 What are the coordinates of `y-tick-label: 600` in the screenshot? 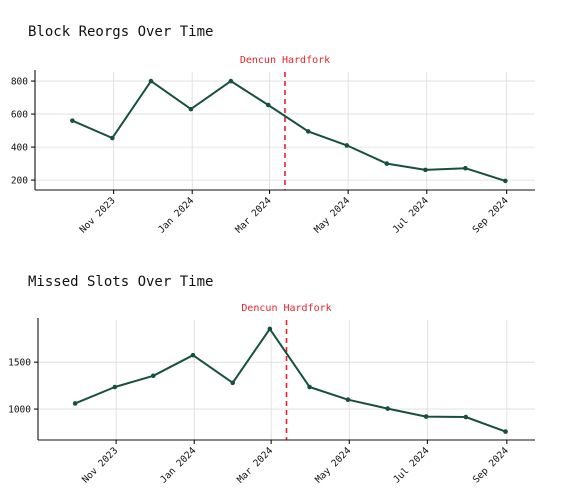 It's located at (19, 115).